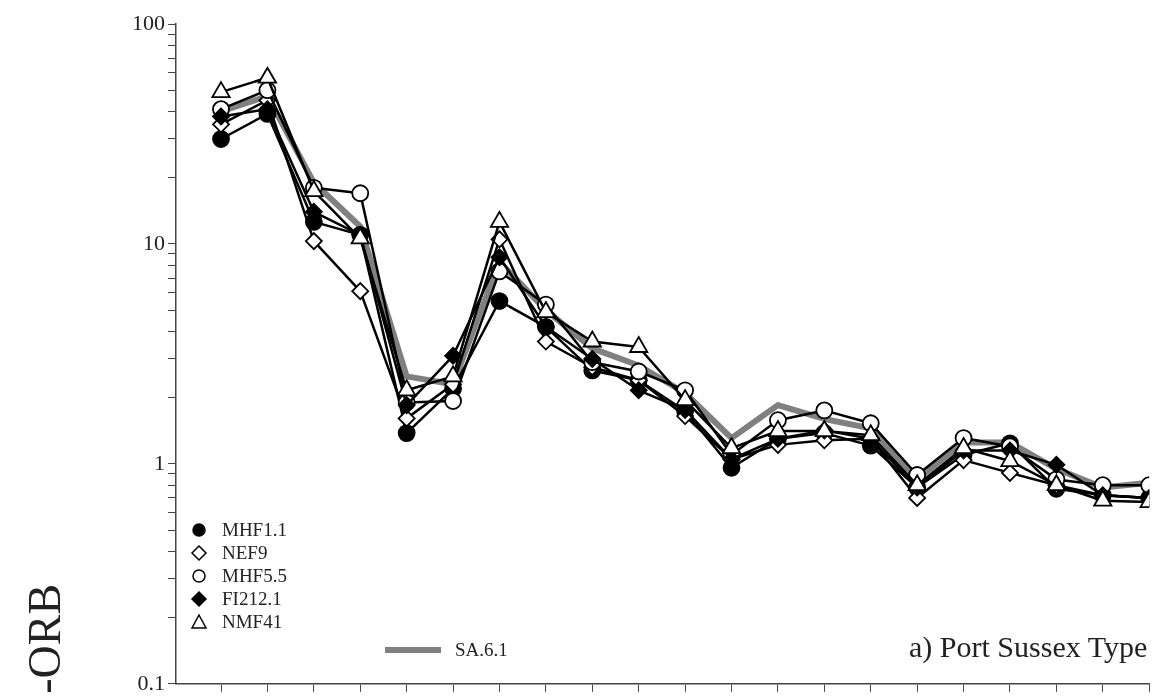 The width and height of the screenshot is (1161, 700). Describe the element at coordinates (254, 529) in the screenshot. I see `legend-label: MHF1.1` at that location.